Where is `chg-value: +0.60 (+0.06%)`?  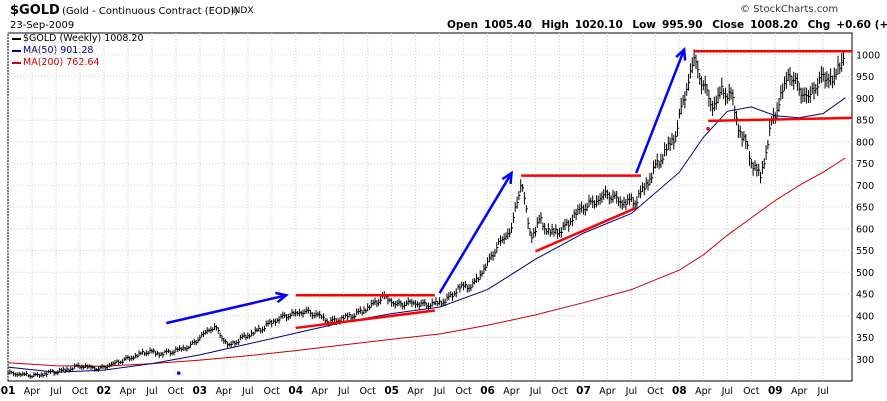 chg-value: +0.60 (+0.06%) is located at coordinates (861, 25).